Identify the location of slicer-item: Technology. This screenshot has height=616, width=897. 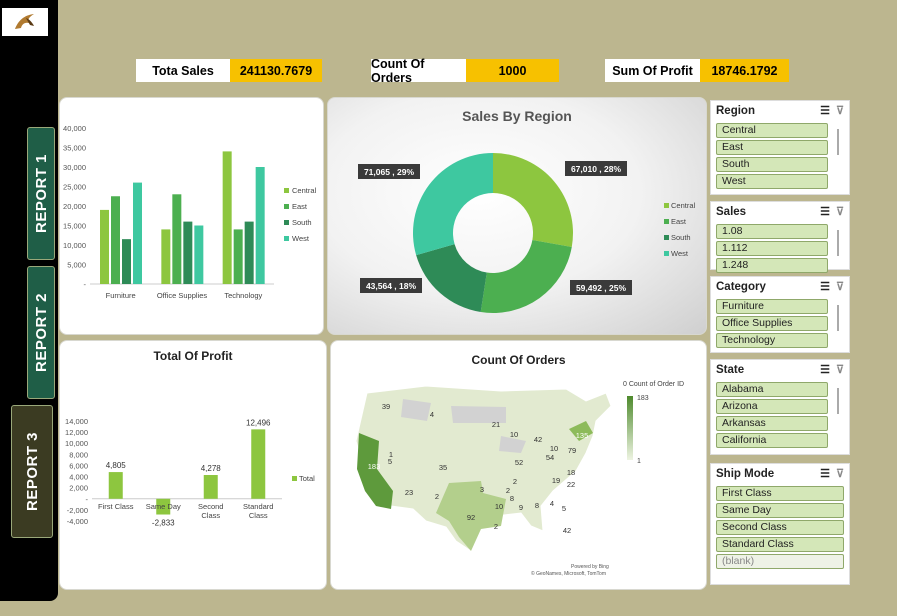
(772, 340).